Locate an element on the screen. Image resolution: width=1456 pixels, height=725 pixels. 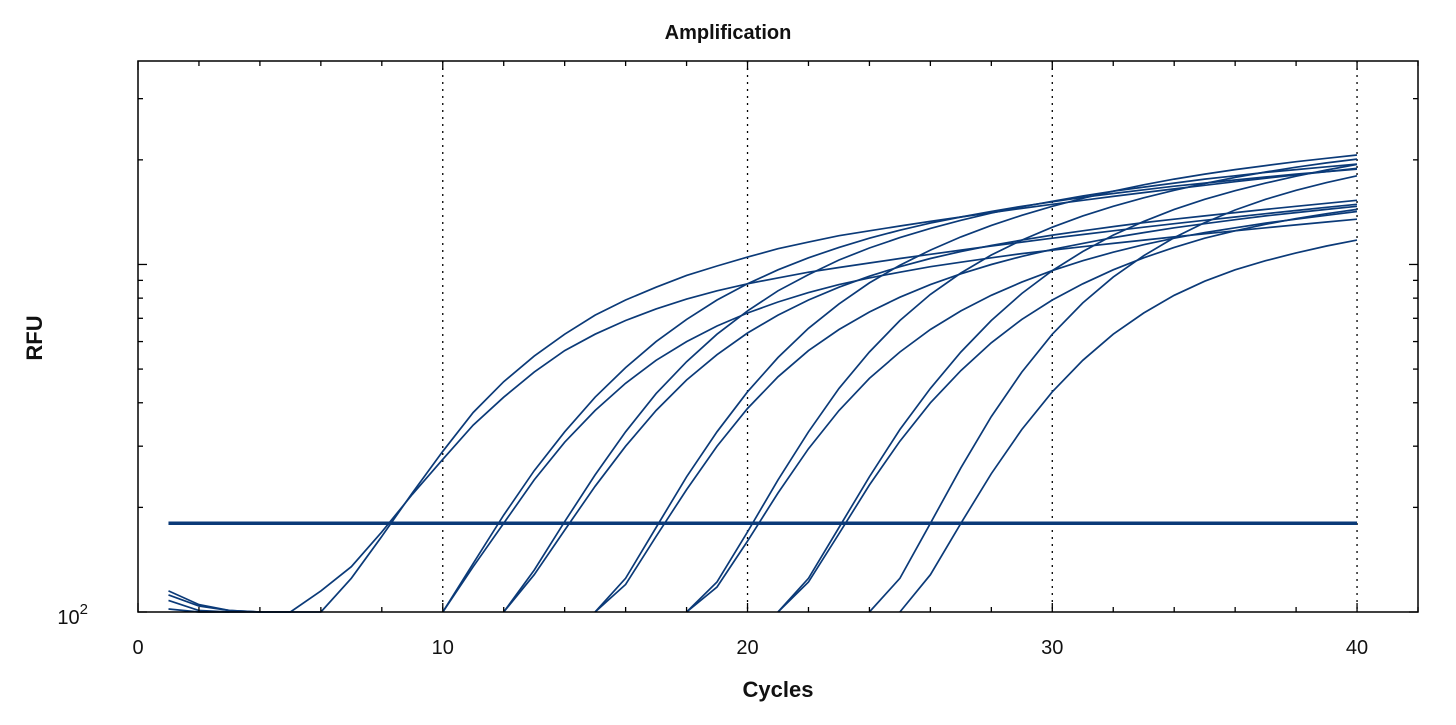
x-tick-label: 20 is located at coordinates (747, 648).